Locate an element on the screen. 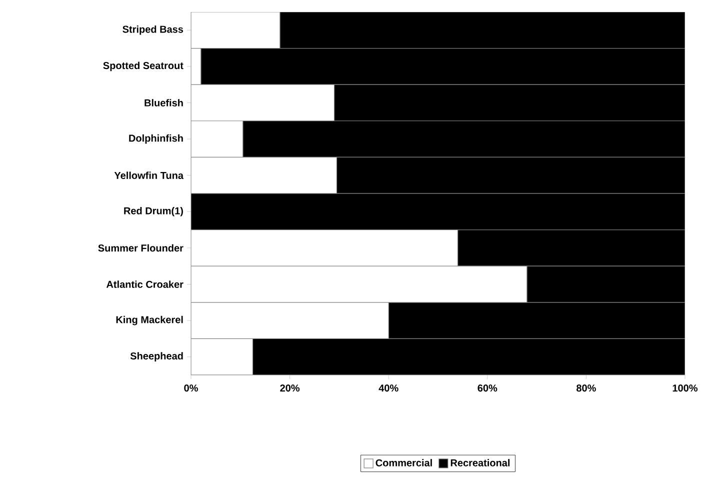 The height and width of the screenshot is (489, 709). y-tick-label: Sheephead is located at coordinates (156, 357).